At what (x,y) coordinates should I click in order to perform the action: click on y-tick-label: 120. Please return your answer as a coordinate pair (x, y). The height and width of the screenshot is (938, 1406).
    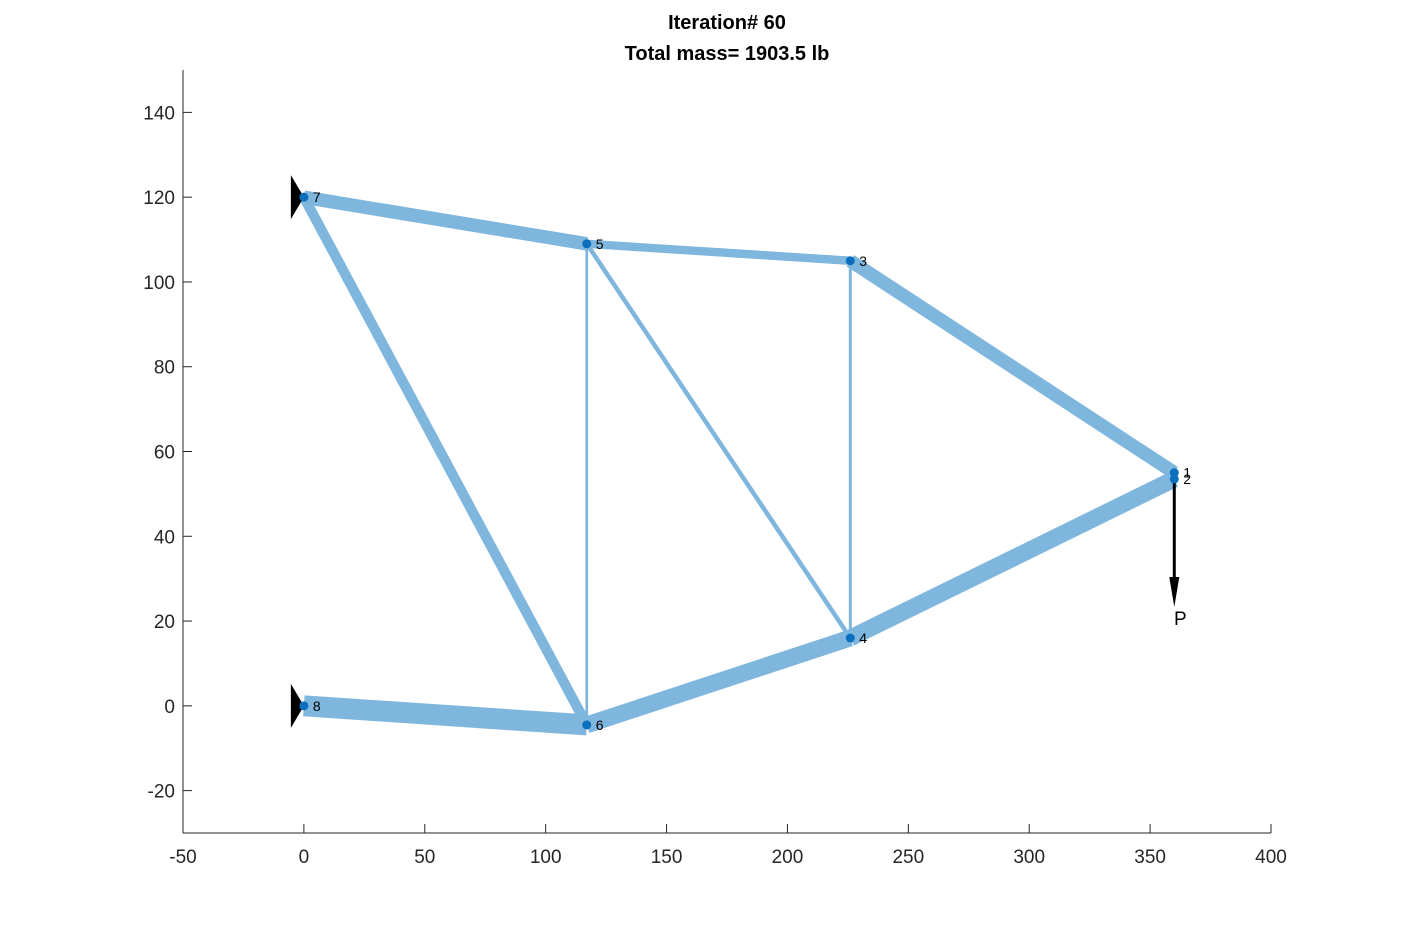
    Looking at the image, I should click on (159, 198).